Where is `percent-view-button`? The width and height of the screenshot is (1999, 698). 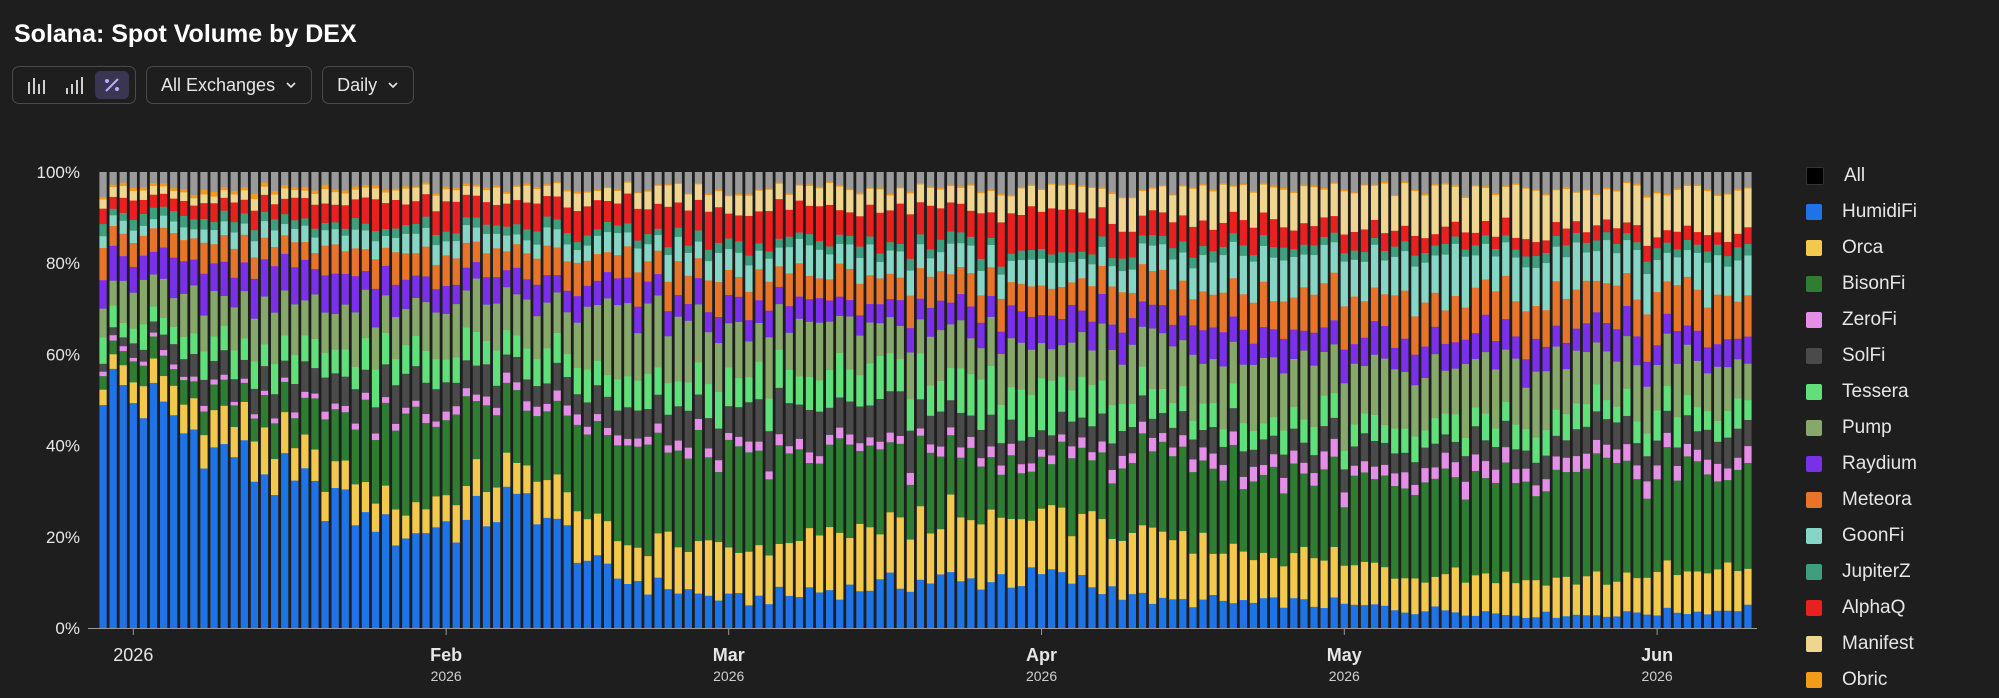
percent-view-button is located at coordinates (112, 85).